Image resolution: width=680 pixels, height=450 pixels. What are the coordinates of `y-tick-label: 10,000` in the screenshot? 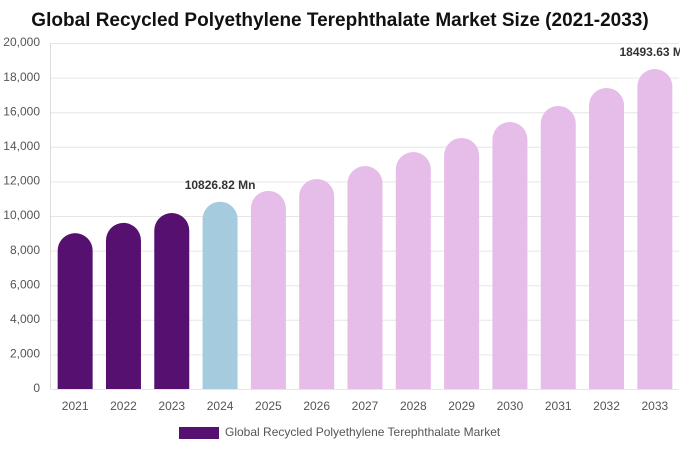 It's located at (21, 215).